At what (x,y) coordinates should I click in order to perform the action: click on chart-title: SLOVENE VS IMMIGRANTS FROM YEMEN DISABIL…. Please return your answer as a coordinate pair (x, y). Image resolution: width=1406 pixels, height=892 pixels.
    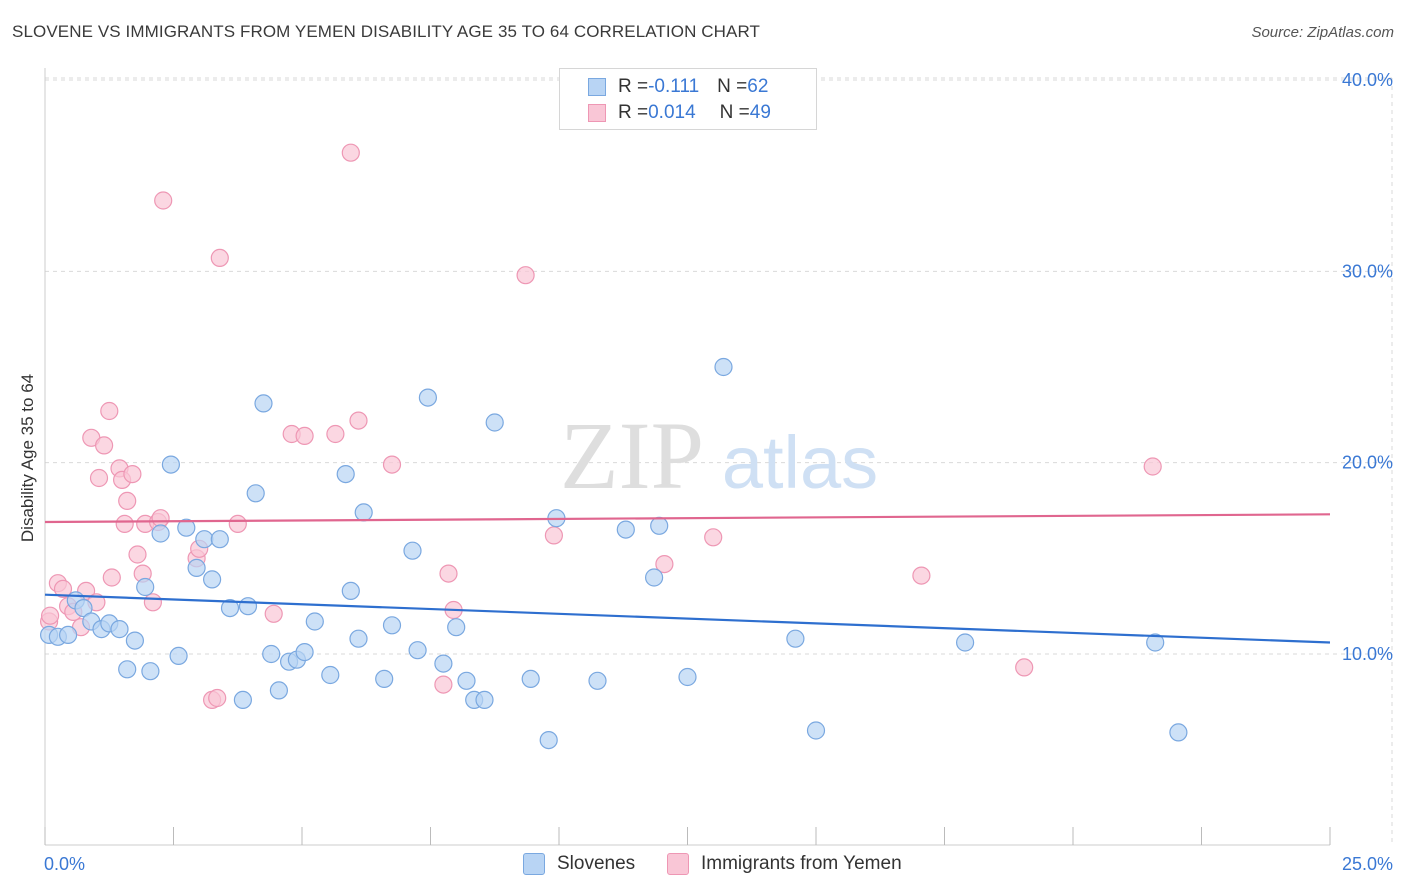
    Looking at the image, I should click on (386, 31).